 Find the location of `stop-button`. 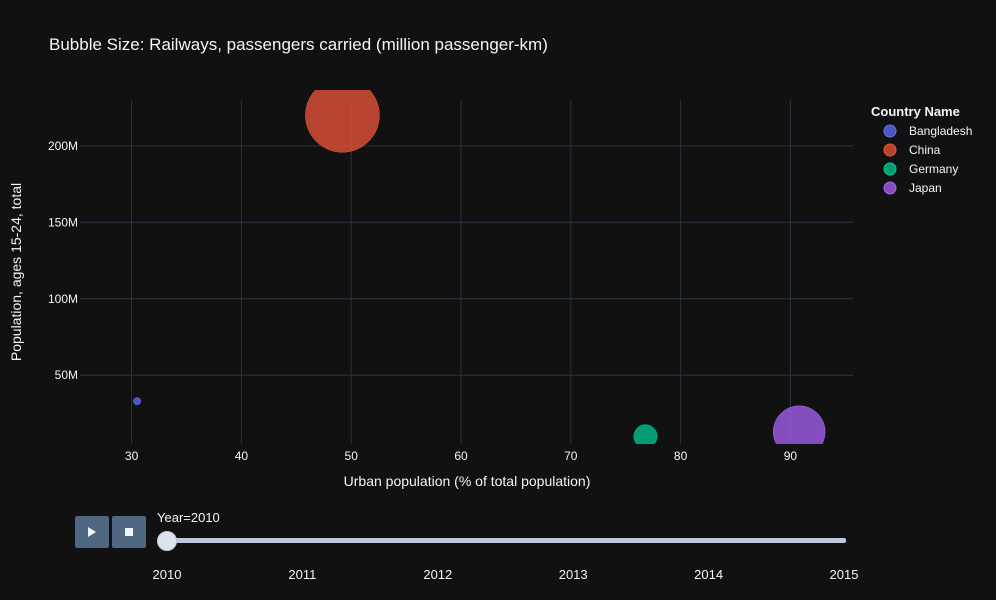

stop-button is located at coordinates (129, 532).